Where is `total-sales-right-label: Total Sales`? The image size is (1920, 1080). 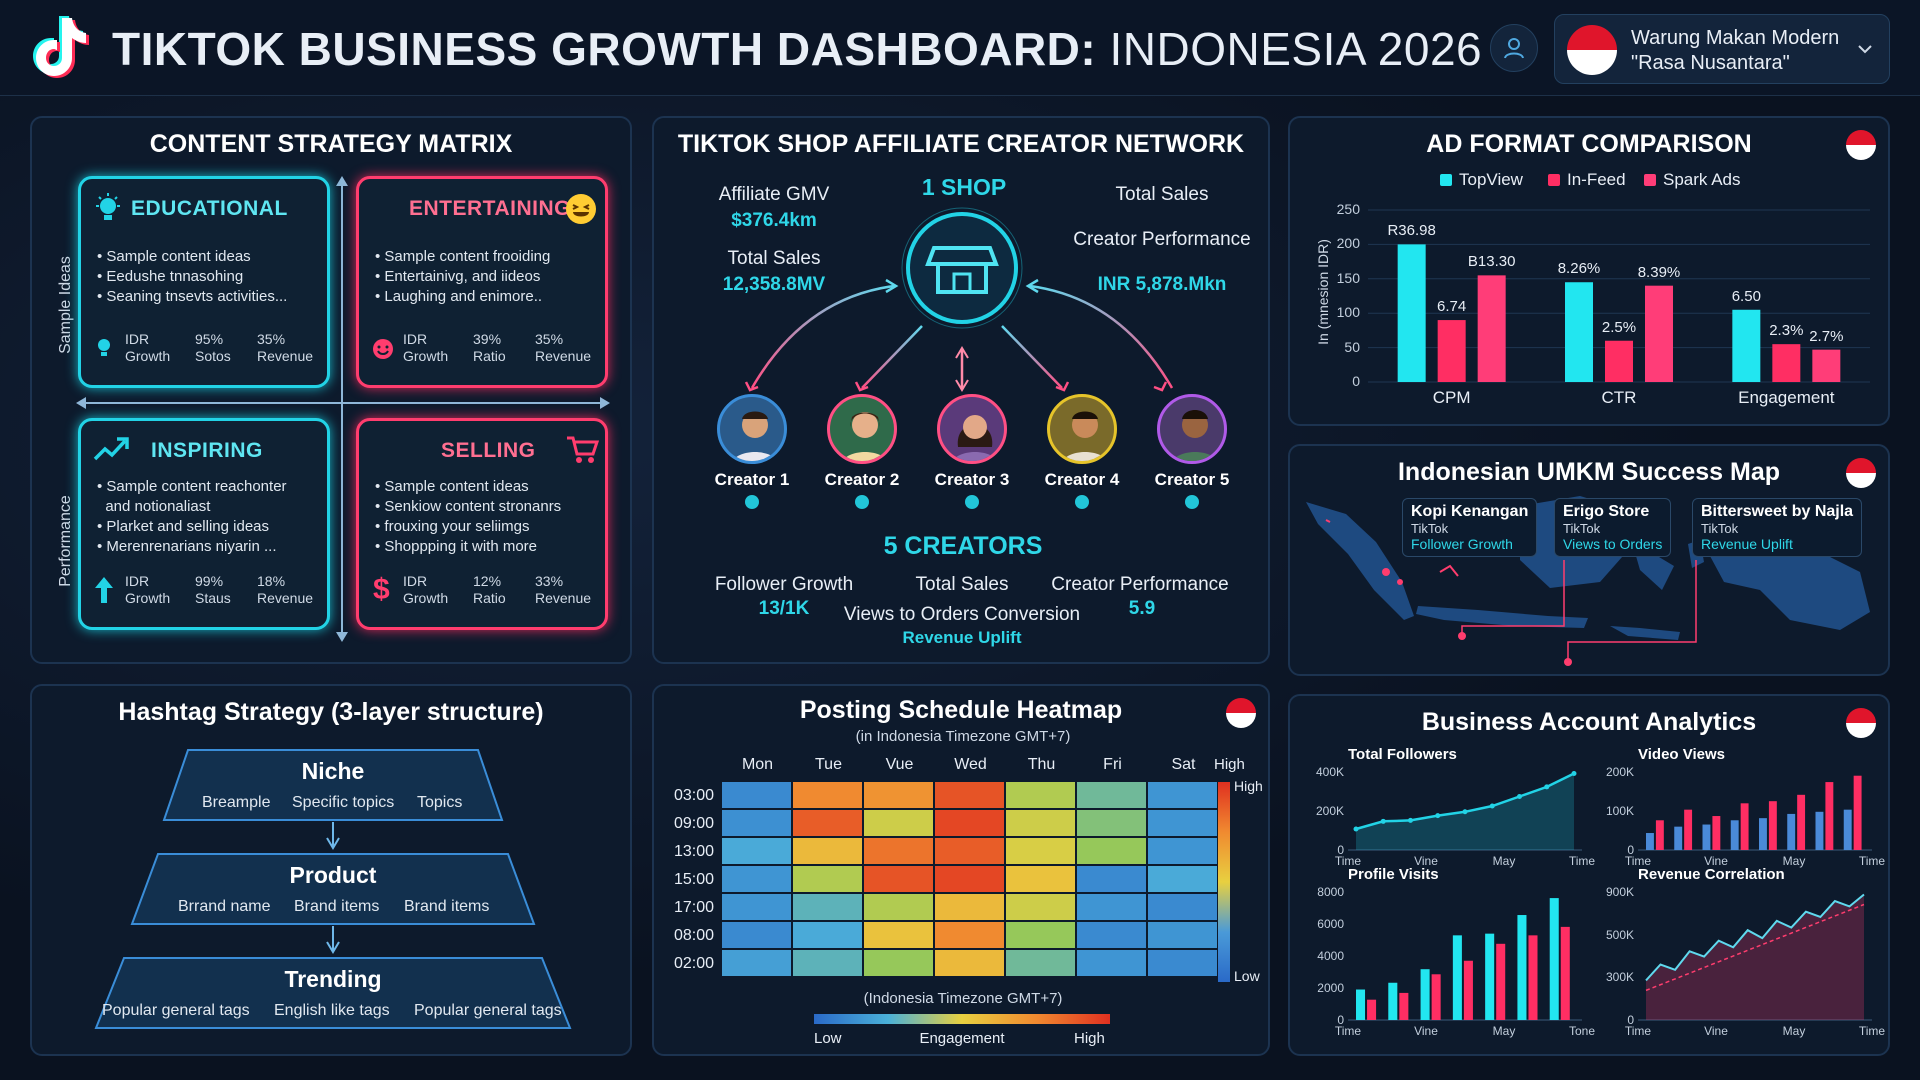 total-sales-right-label: Total Sales is located at coordinates (1162, 194).